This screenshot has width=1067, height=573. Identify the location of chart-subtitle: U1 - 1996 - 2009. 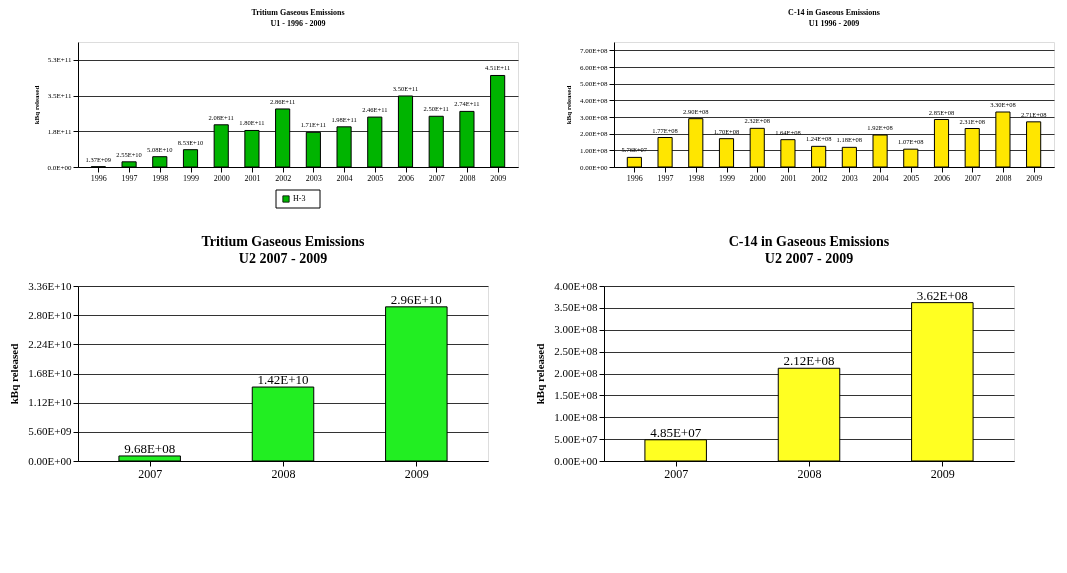
(298, 23).